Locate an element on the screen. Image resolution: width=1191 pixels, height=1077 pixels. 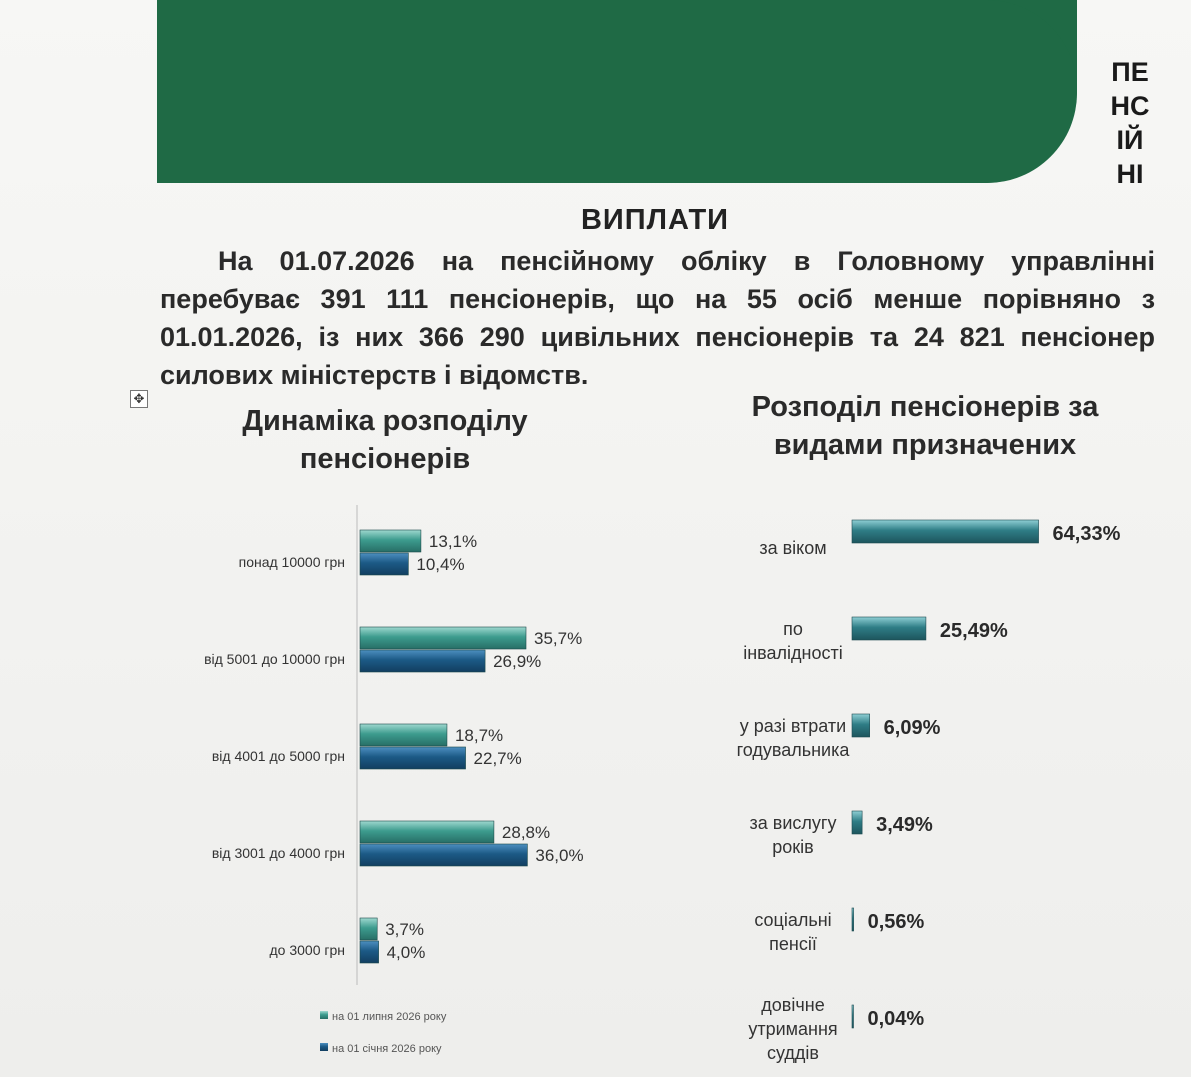
right-category-label: інвалідності is located at coordinates (793, 653).